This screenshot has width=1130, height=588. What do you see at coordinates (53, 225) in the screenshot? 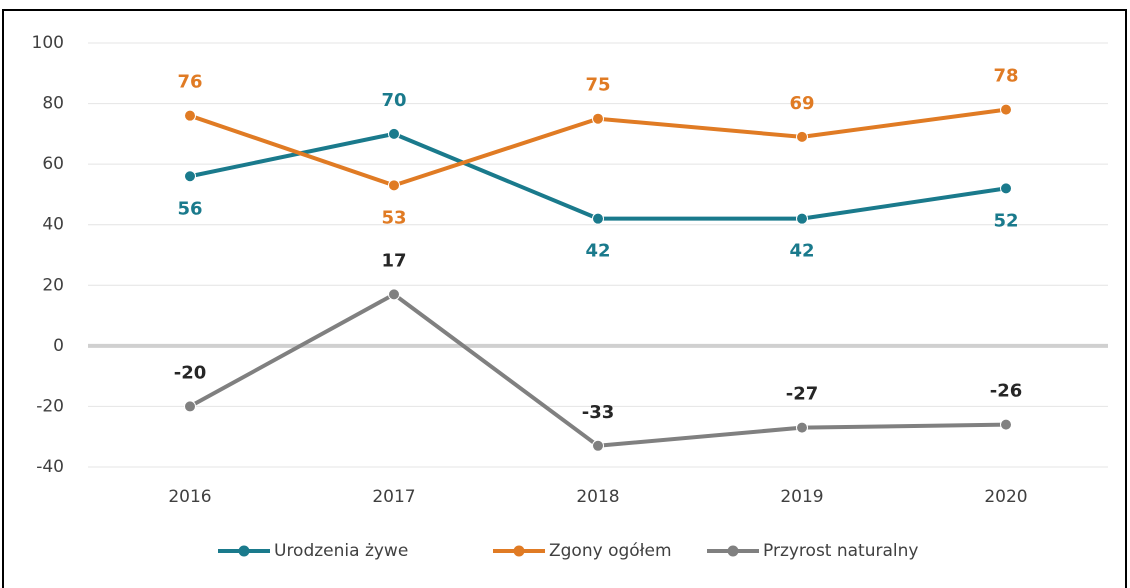
I see `y-tick-label: 40` at bounding box center [53, 225].